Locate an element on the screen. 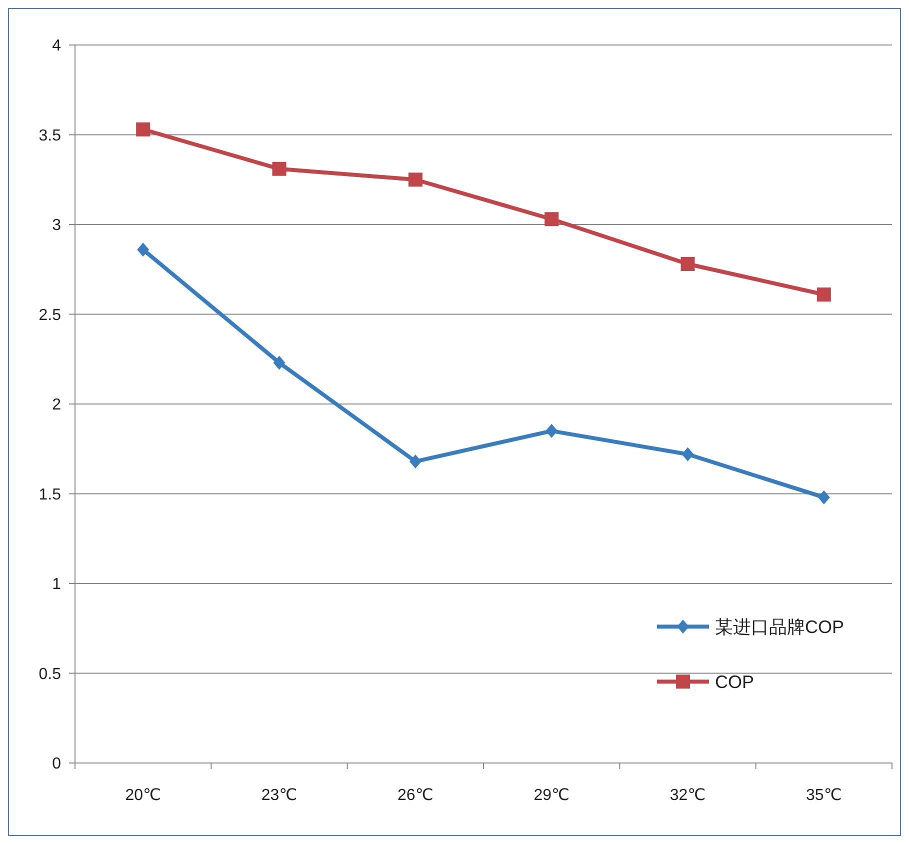 This screenshot has height=844, width=909. y-tick-label: 3 is located at coordinates (57, 225).